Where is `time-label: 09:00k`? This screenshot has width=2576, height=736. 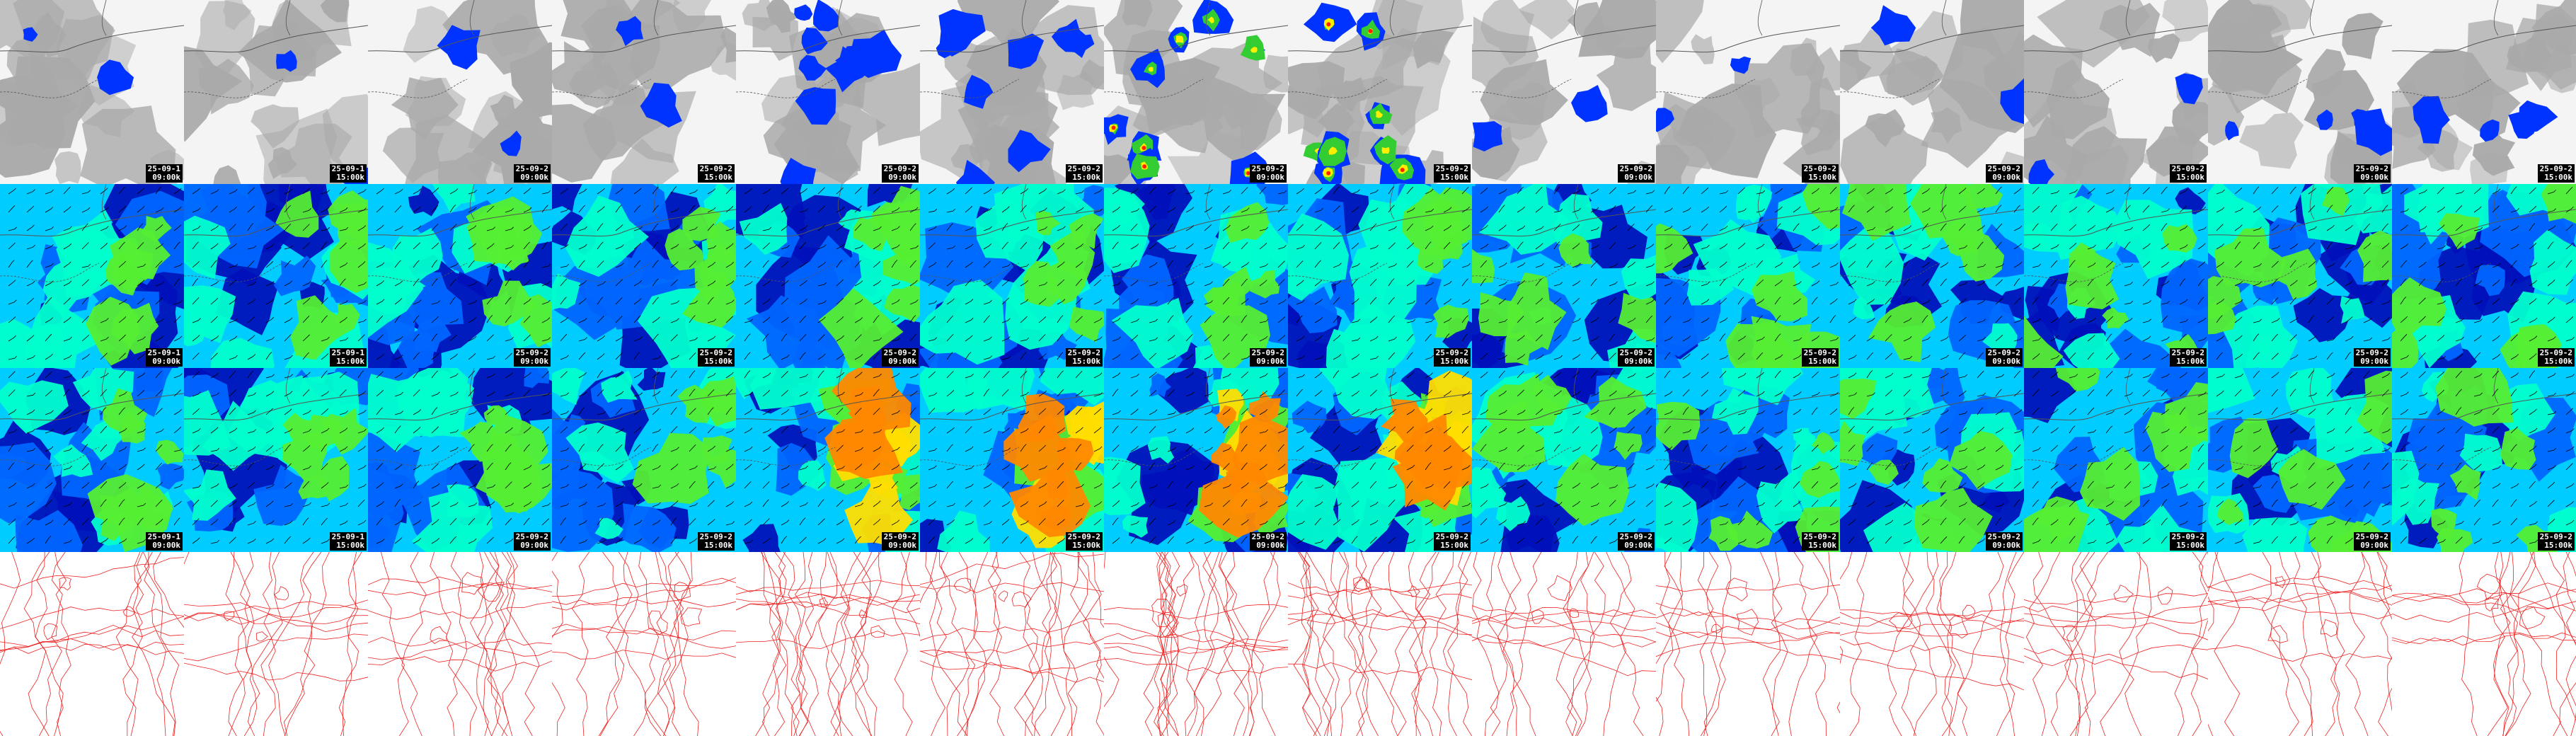
time-label: 09:00k is located at coordinates (1270, 362).